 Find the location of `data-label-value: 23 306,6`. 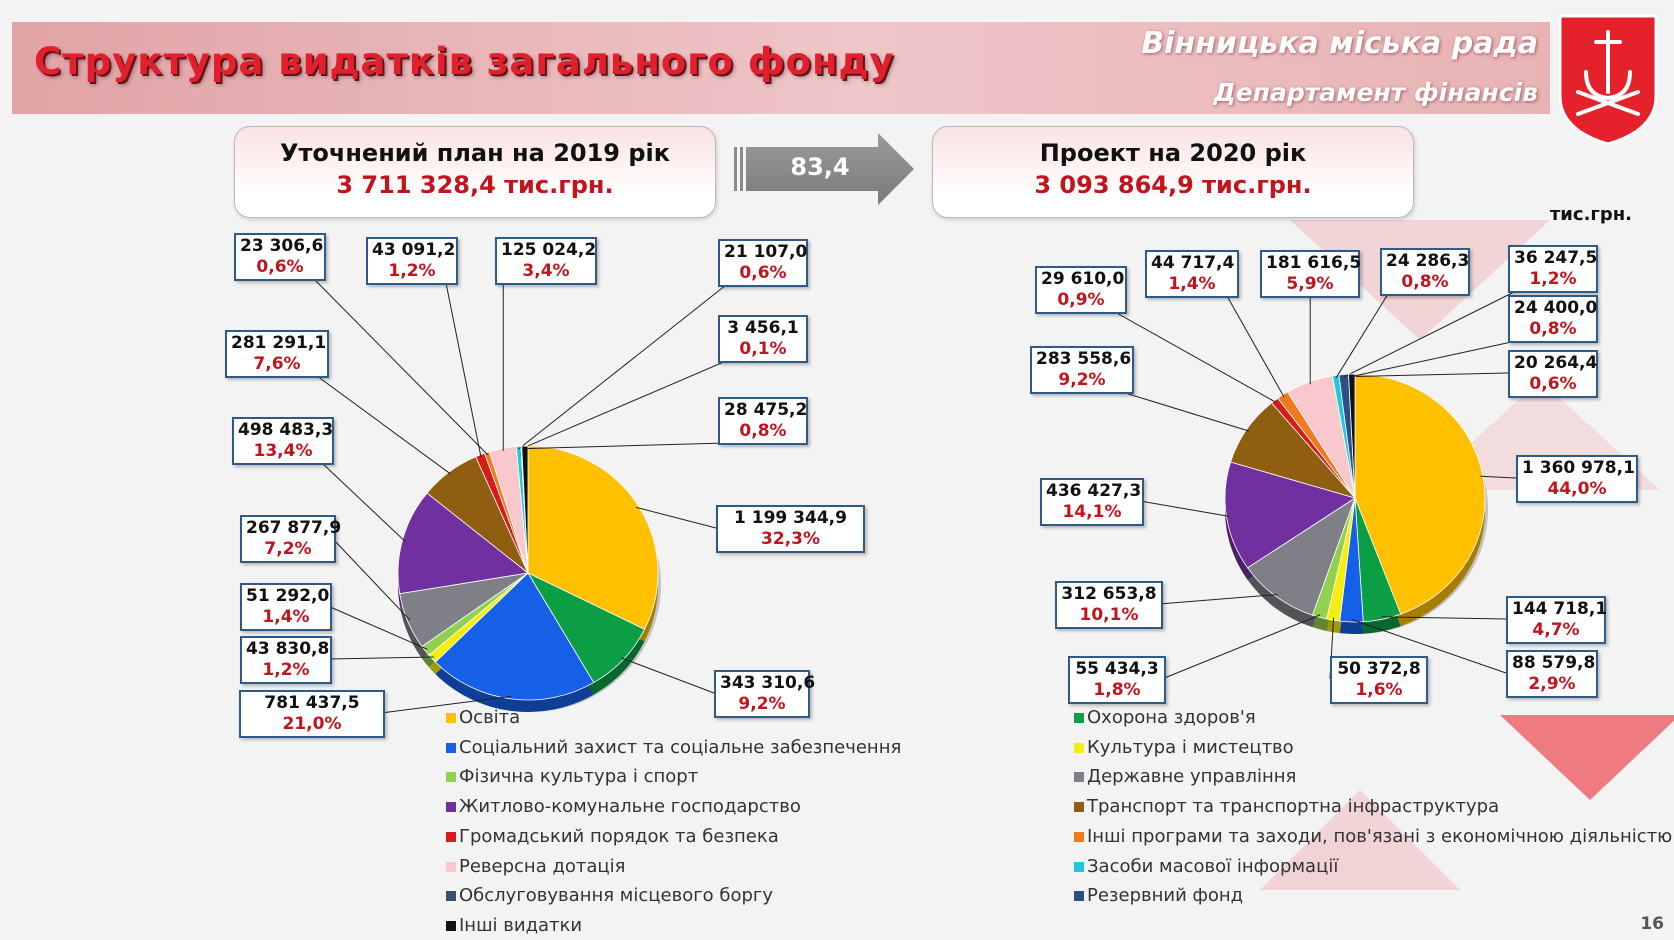

data-label-value: 23 306,6 is located at coordinates (282, 246).